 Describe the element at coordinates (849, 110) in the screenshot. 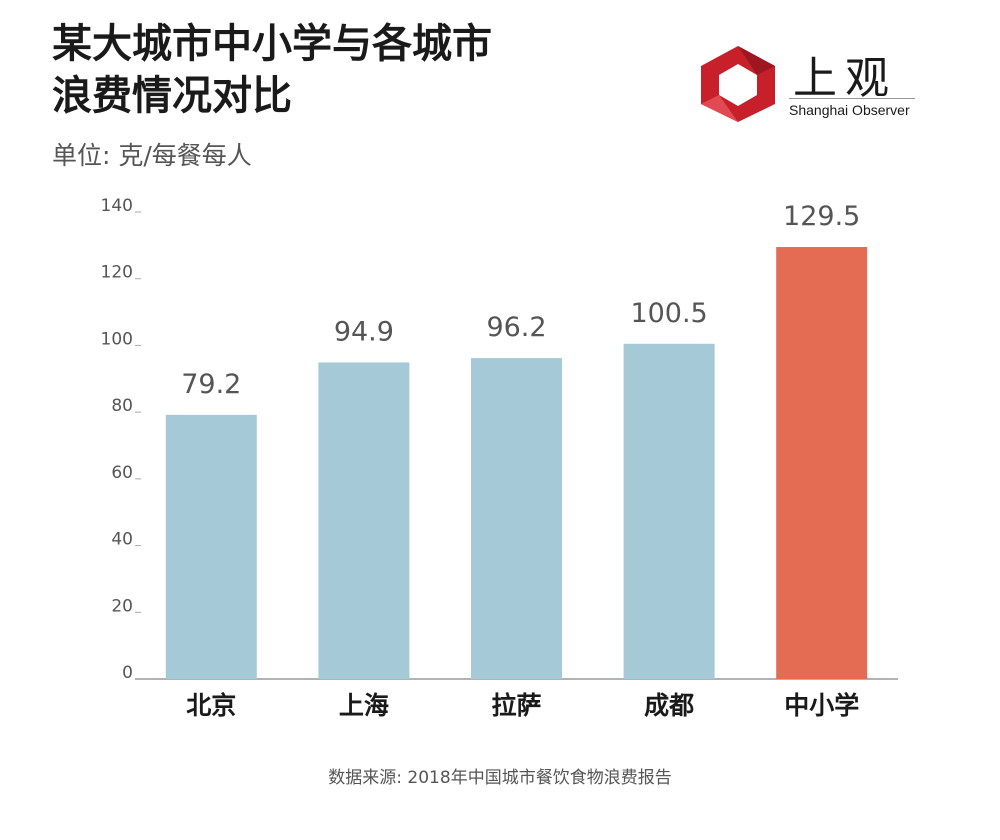

I see `logo-subtitle: Shanghai Observer` at that location.